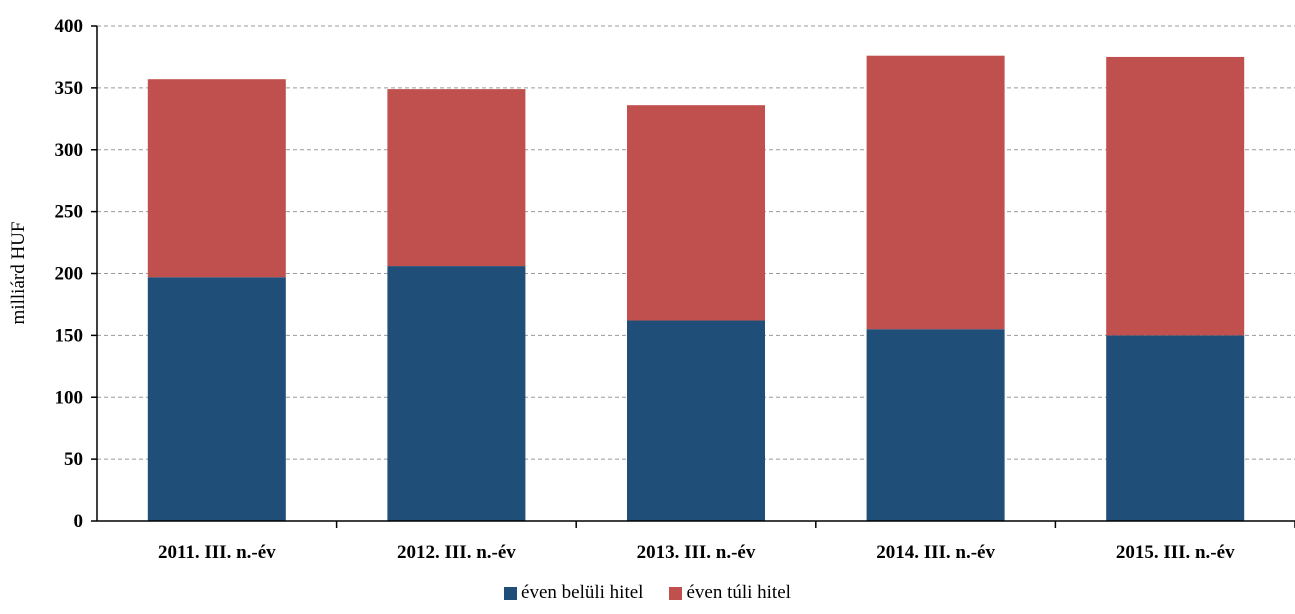 This screenshot has height=614, width=1295. Describe the element at coordinates (69, 26) in the screenshot. I see `y-tick-label: 400` at that location.